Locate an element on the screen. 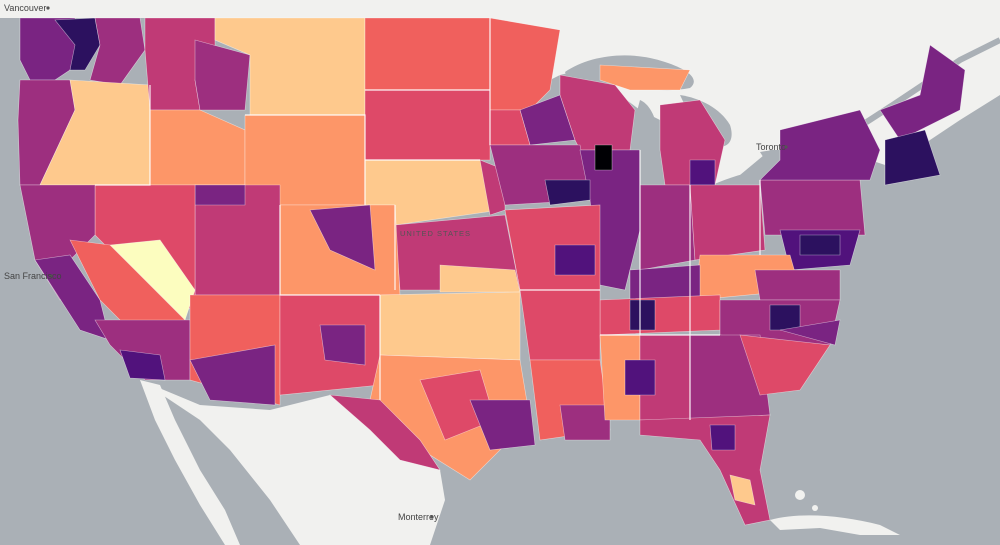 The width and height of the screenshot is (1000, 545). city-name: Vancouver is located at coordinates (25, 8).